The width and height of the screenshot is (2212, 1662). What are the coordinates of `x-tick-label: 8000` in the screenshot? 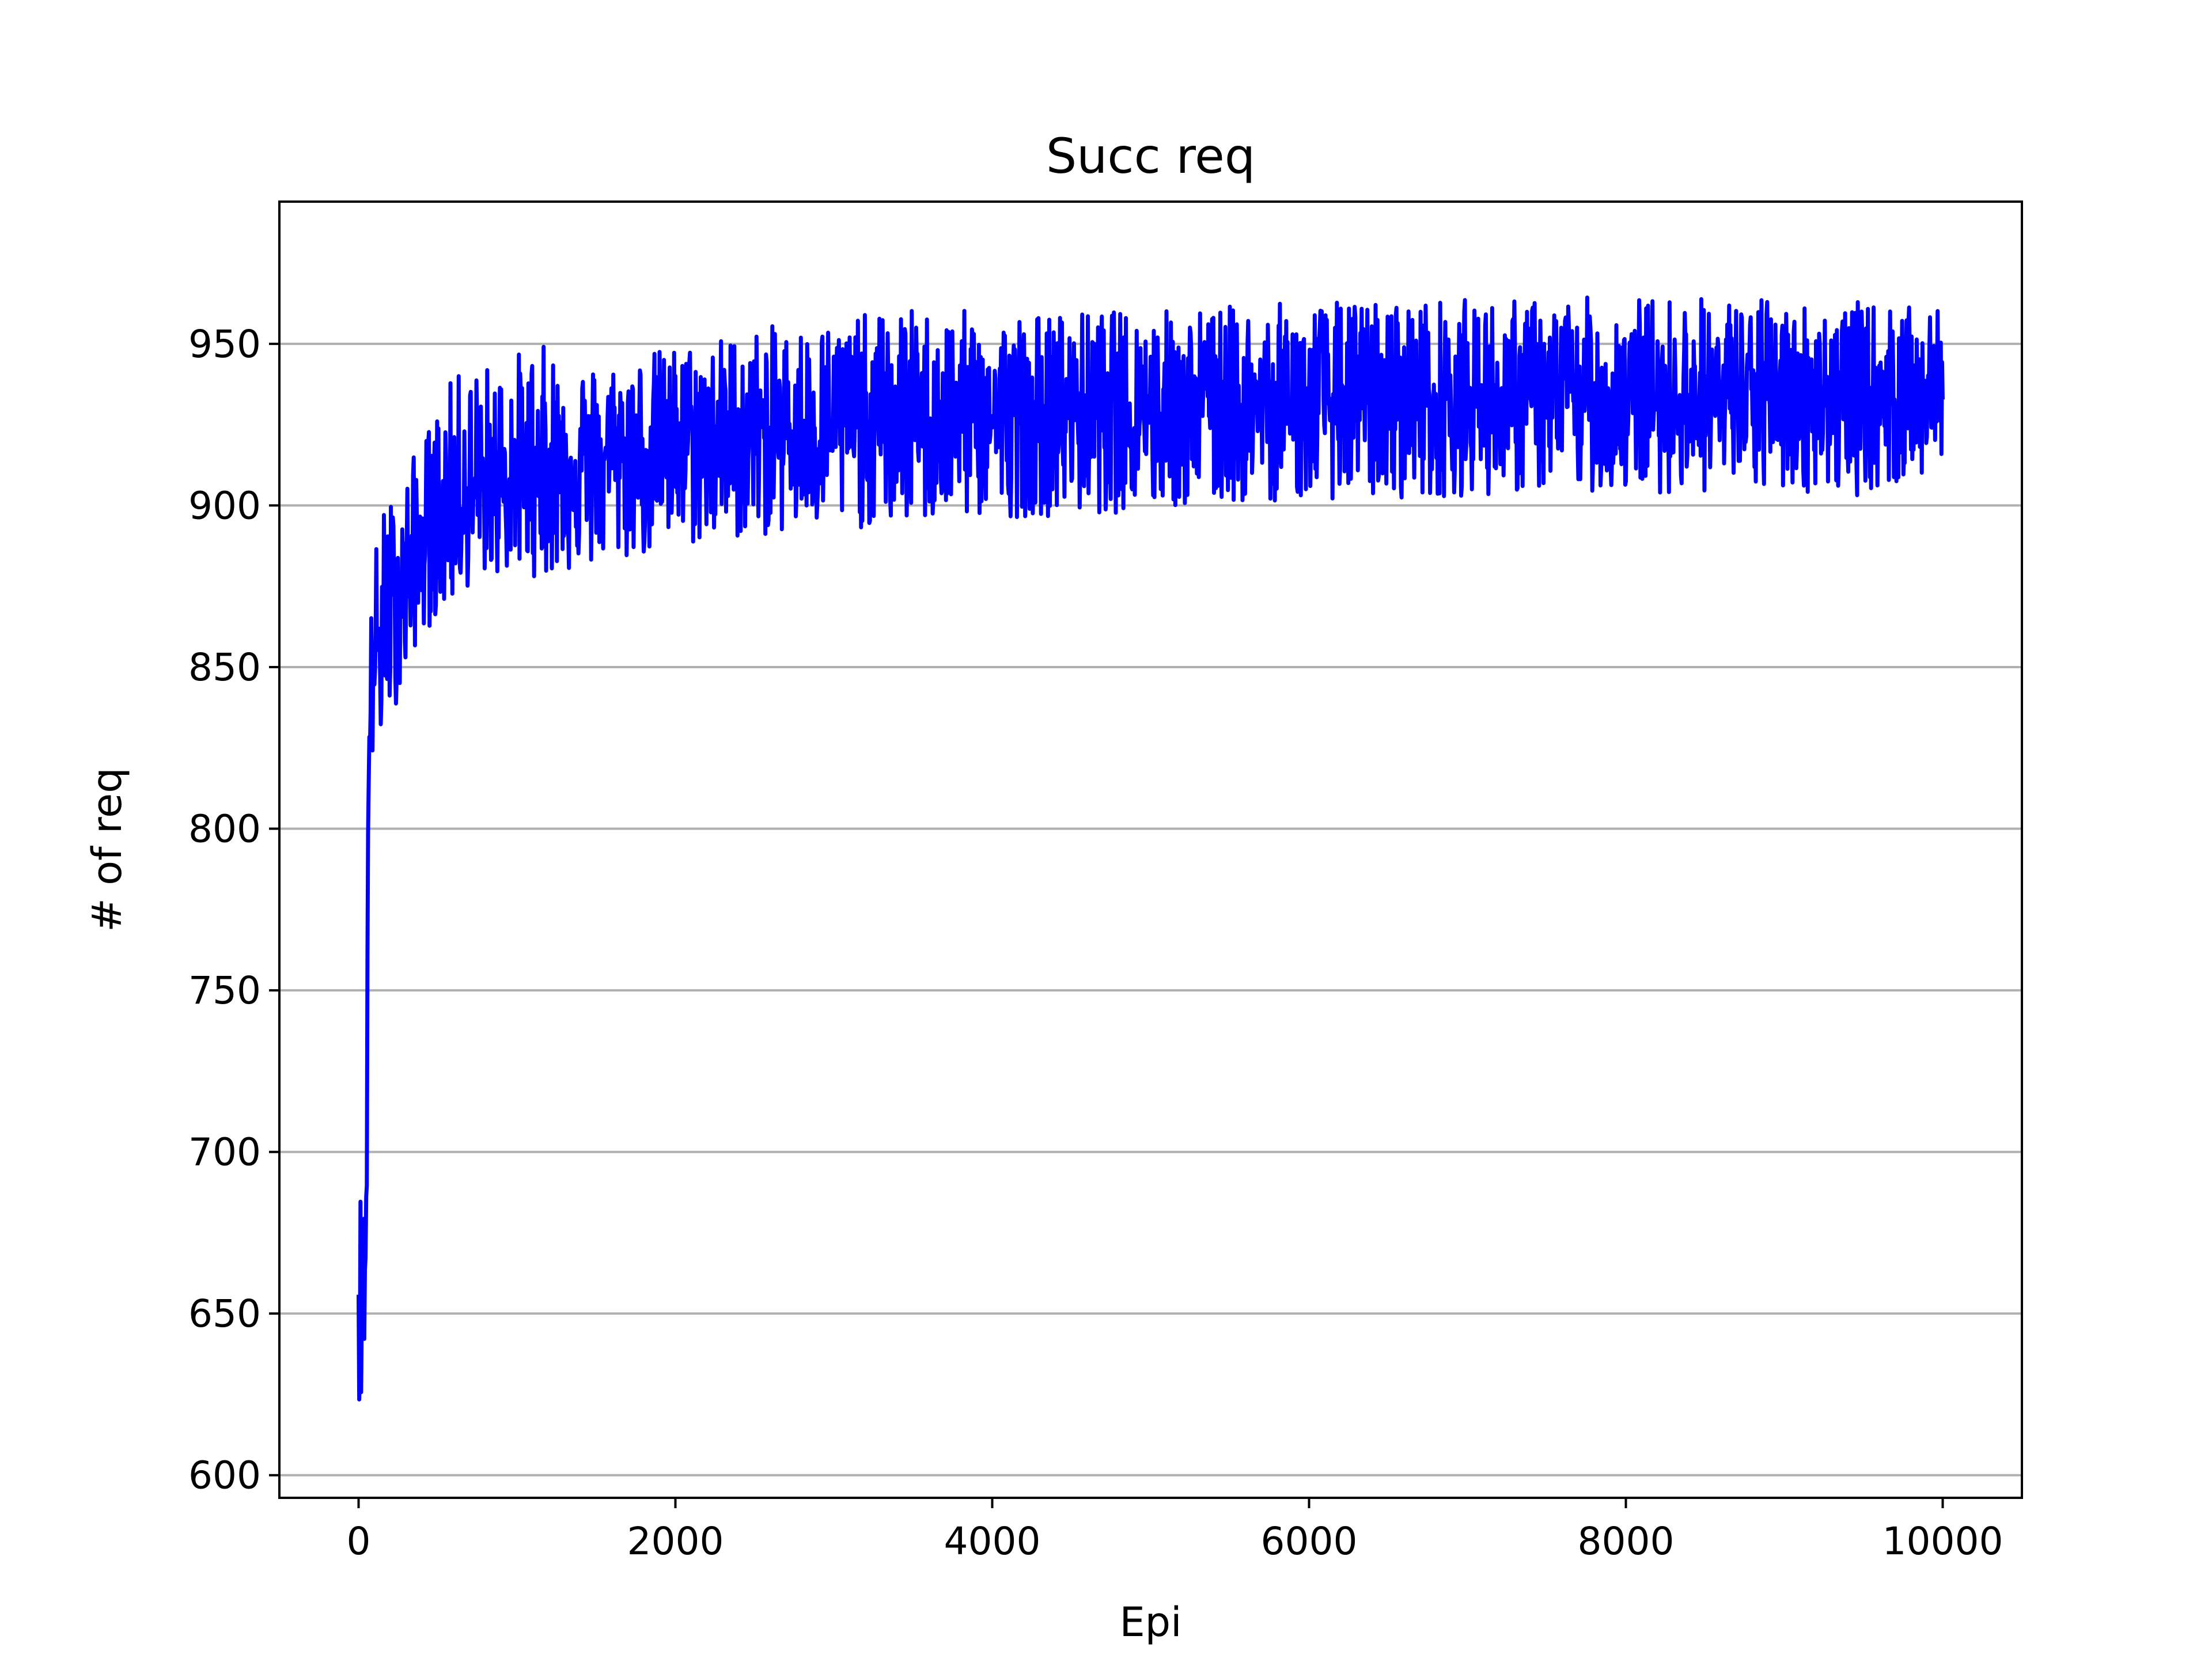 It's located at (1626, 1541).